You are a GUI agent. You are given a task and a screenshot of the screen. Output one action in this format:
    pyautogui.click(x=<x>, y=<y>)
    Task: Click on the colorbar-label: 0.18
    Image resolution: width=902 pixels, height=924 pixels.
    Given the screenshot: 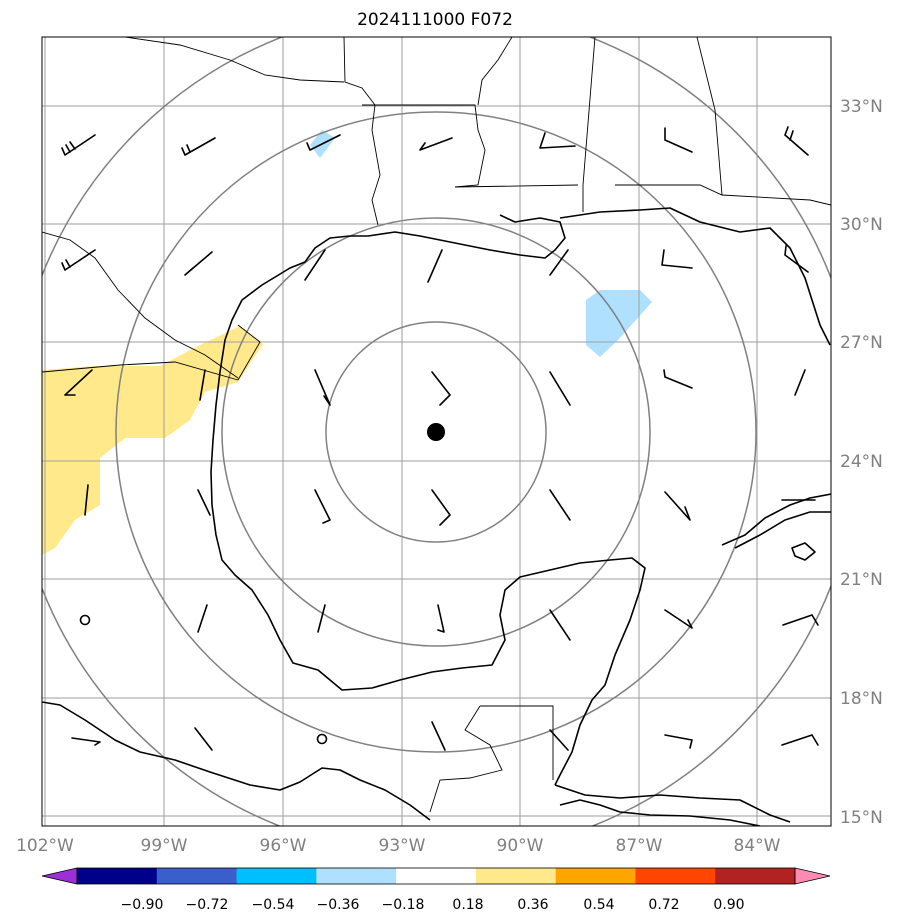 What is the action you would take?
    pyautogui.click(x=467, y=905)
    